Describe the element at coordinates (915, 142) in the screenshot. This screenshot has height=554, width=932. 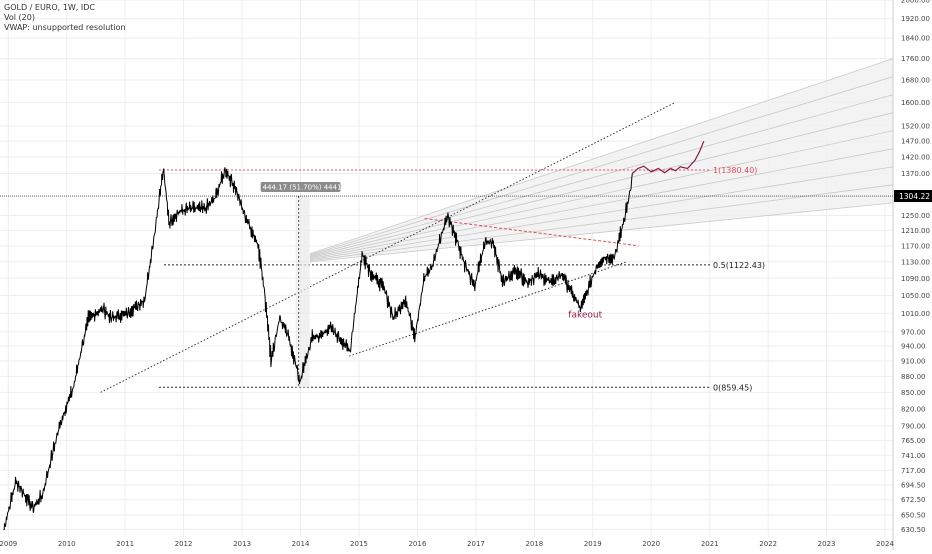
I see `y-tick-label-24: 1470.00` at that location.